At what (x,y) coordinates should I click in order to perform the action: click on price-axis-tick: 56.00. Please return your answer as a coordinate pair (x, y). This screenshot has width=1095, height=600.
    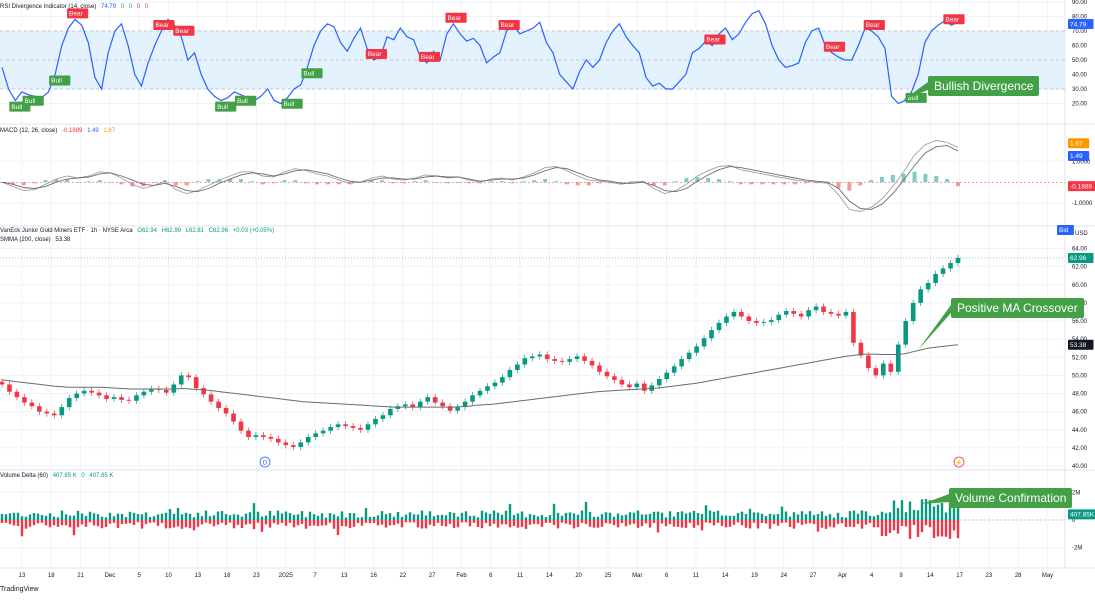
    Looking at the image, I should click on (1080, 322).